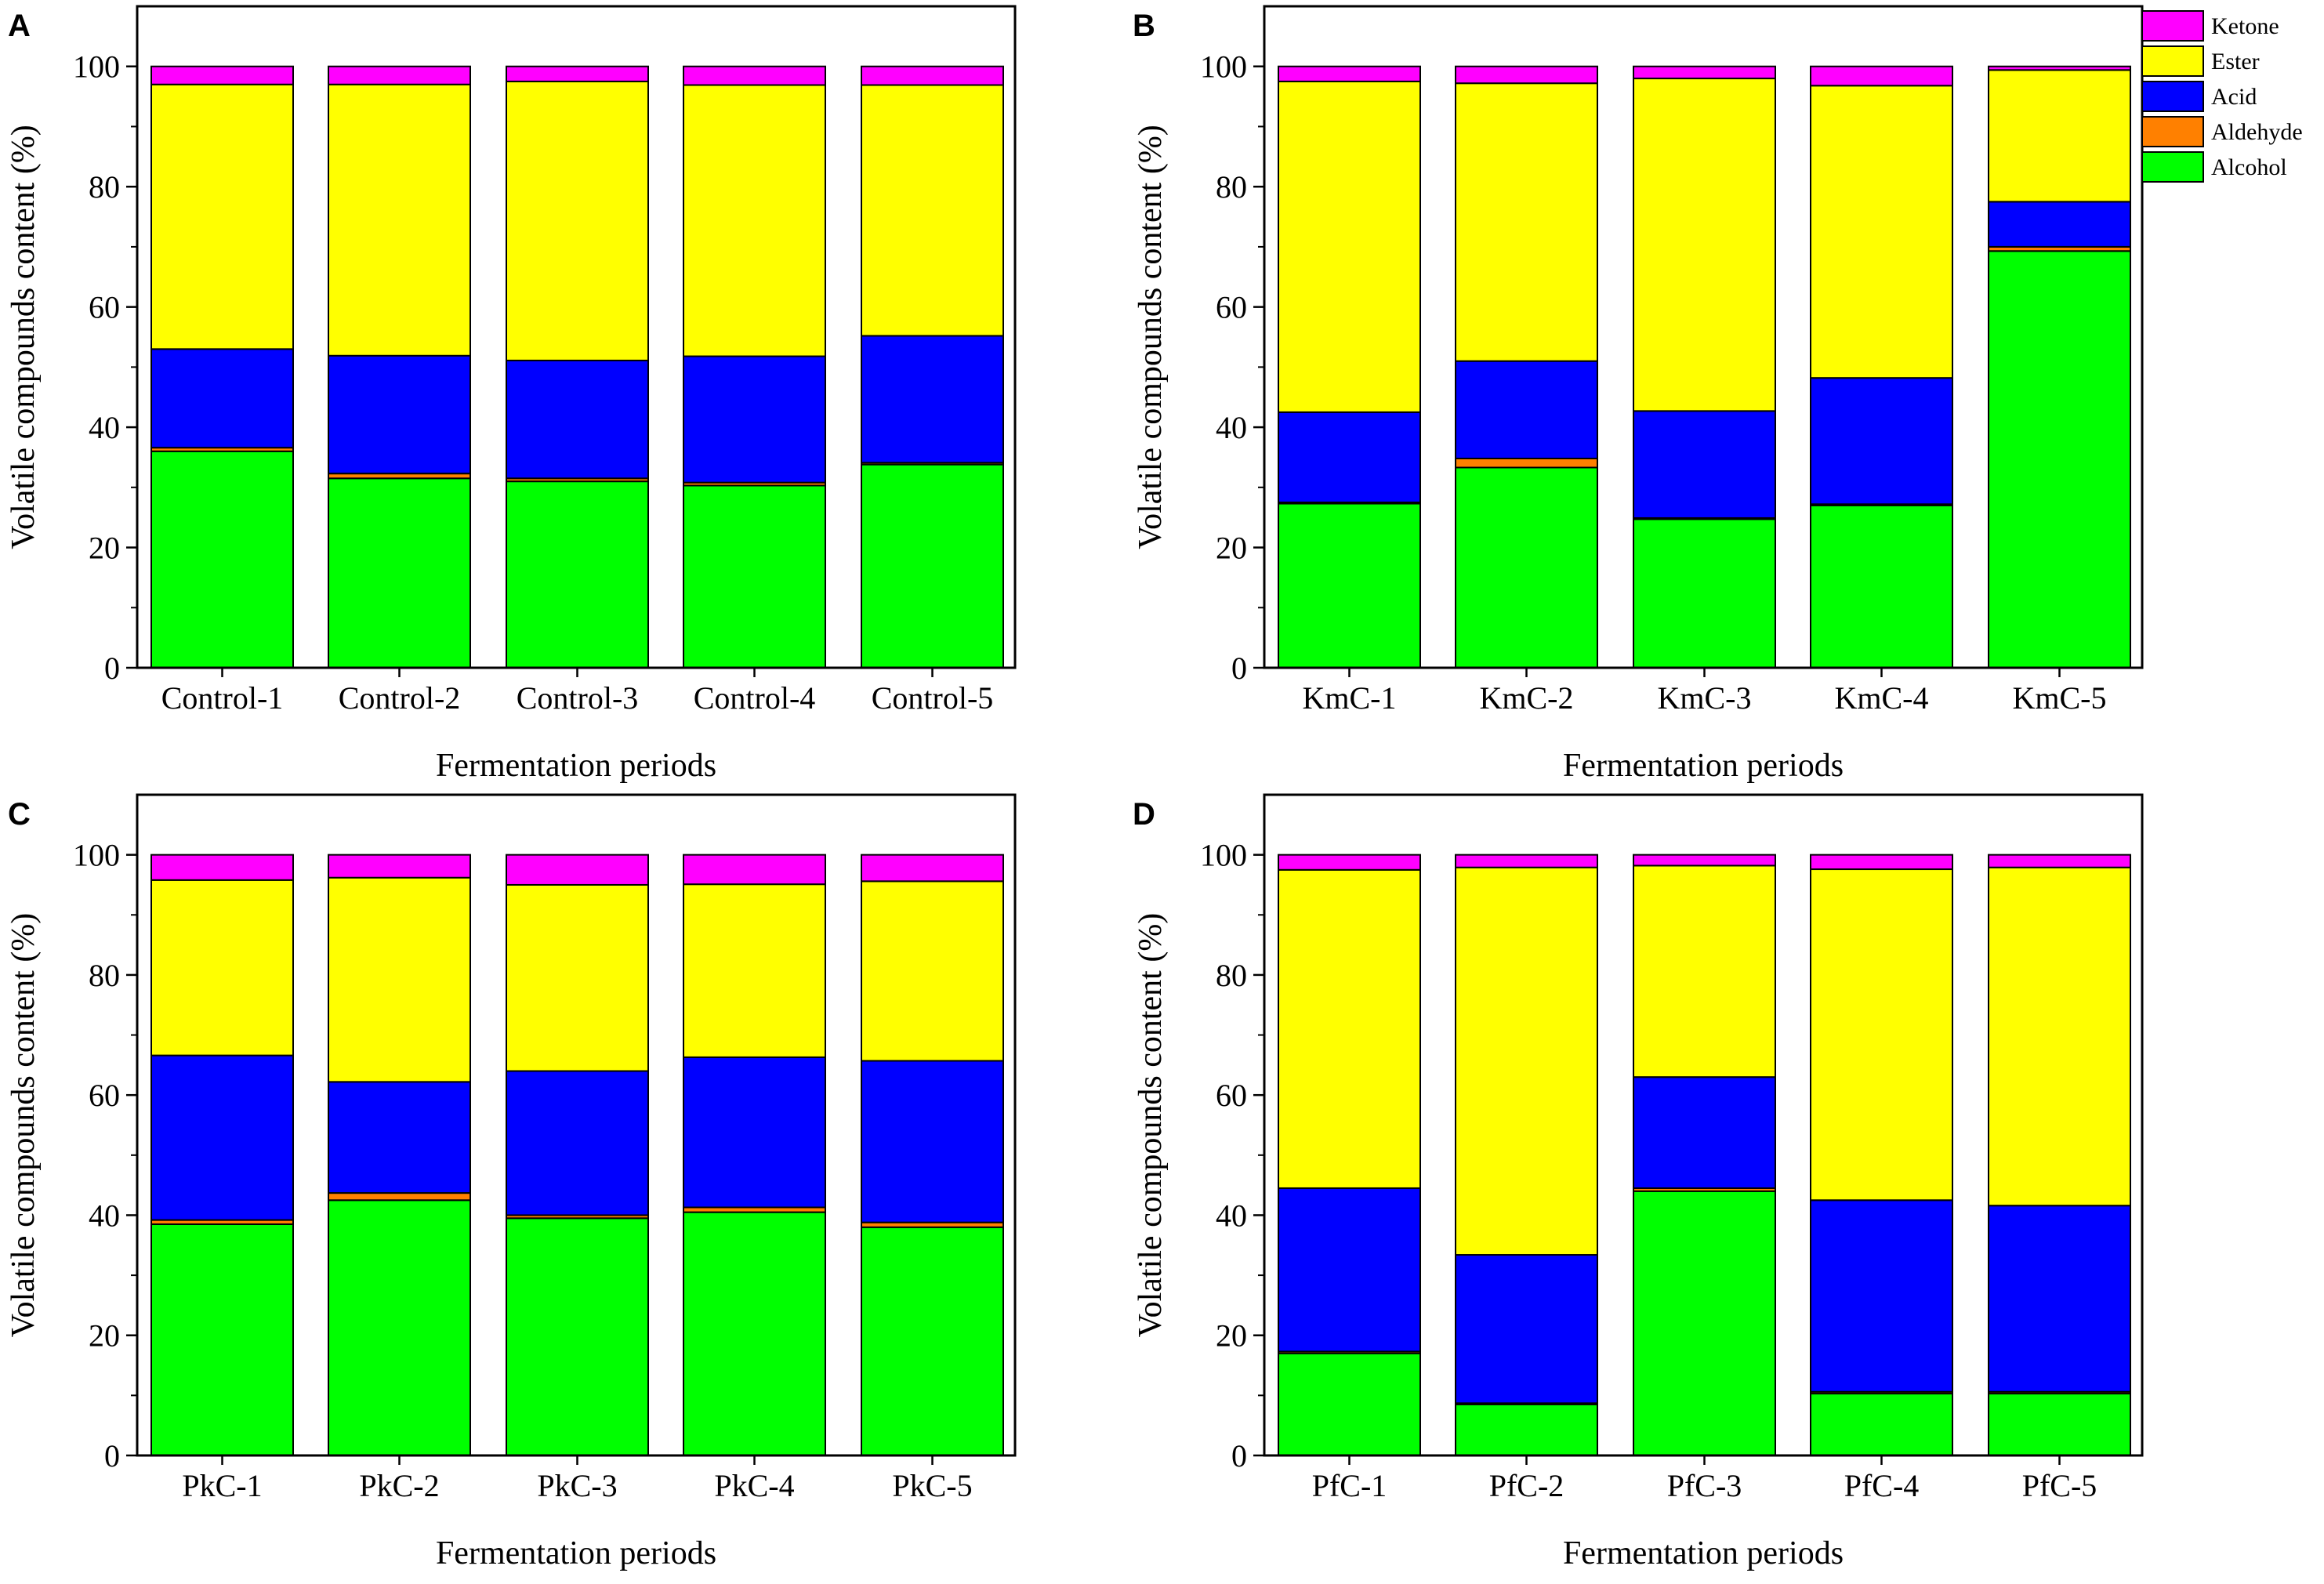 The width and height of the screenshot is (2324, 1584). Describe the element at coordinates (1705, 698) in the screenshot. I see `x-tick-label: KmC-3` at that location.